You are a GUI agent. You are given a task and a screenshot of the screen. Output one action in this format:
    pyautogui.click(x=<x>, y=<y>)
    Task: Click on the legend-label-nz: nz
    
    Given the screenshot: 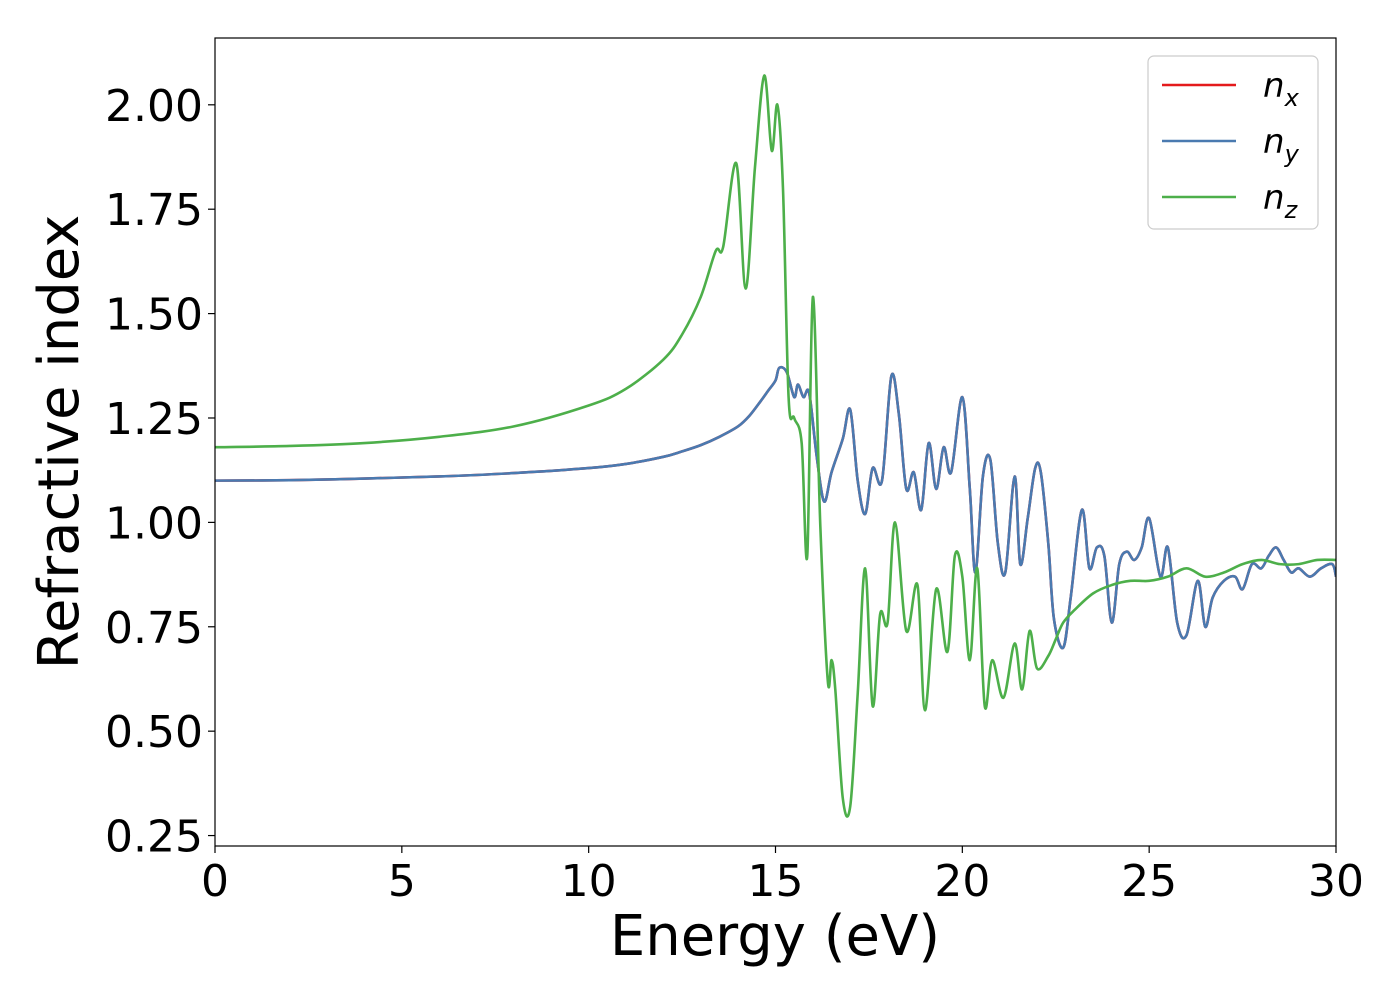 What is the action you would take?
    pyautogui.click(x=1281, y=201)
    